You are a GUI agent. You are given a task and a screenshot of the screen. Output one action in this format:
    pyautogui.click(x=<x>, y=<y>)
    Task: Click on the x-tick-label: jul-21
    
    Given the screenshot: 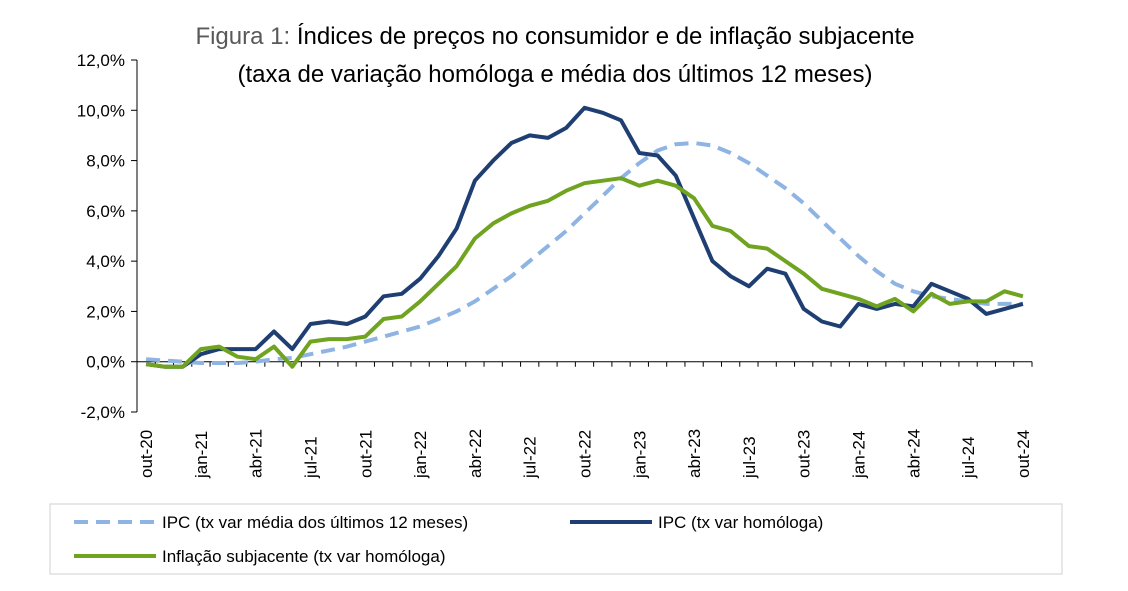 What is the action you would take?
    pyautogui.click(x=311, y=457)
    